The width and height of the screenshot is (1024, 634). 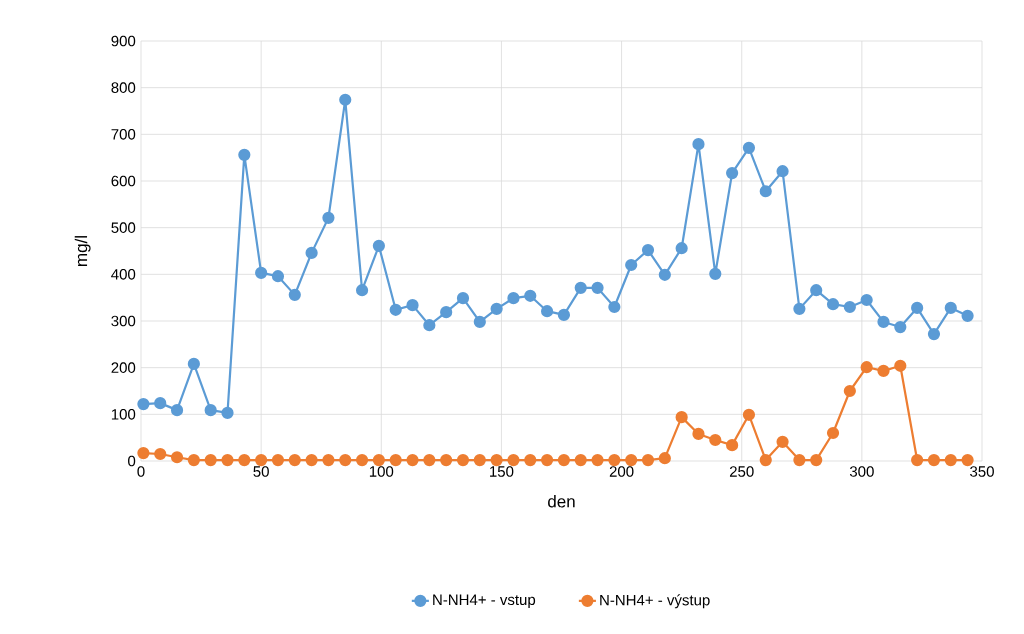 I want to click on y-tick-label: 0, so click(x=132, y=461).